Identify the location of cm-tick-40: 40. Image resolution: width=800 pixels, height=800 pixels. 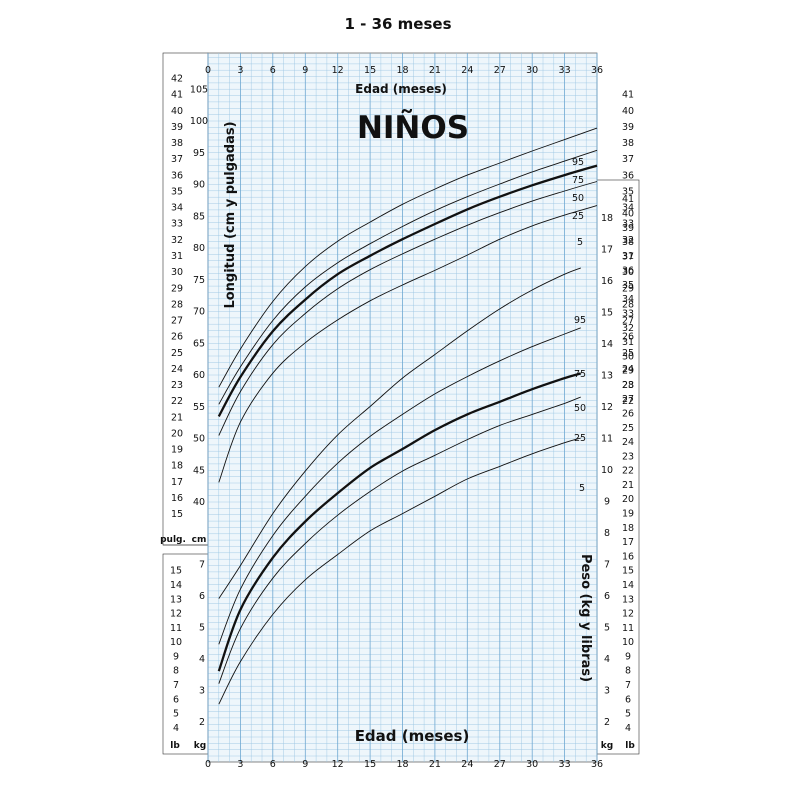
(199, 502).